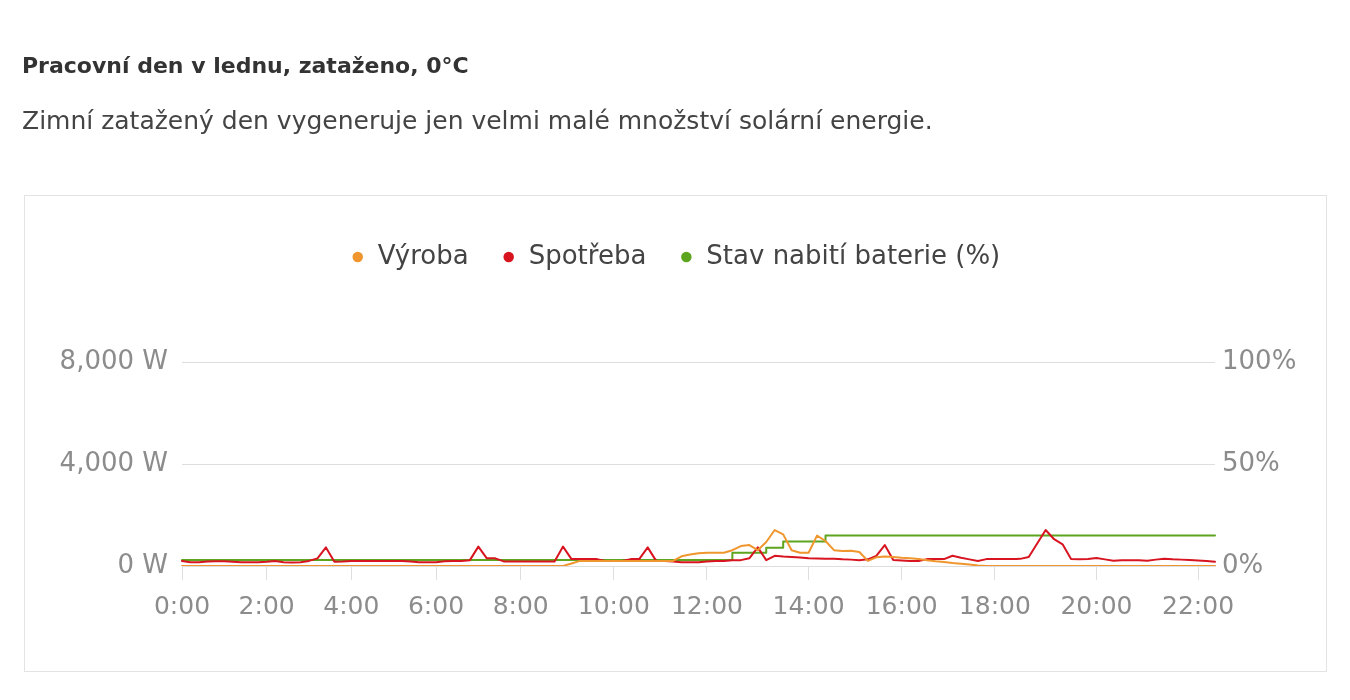  Describe the element at coordinates (1243, 563) in the screenshot. I see `y2-tick-label: 0%` at that location.